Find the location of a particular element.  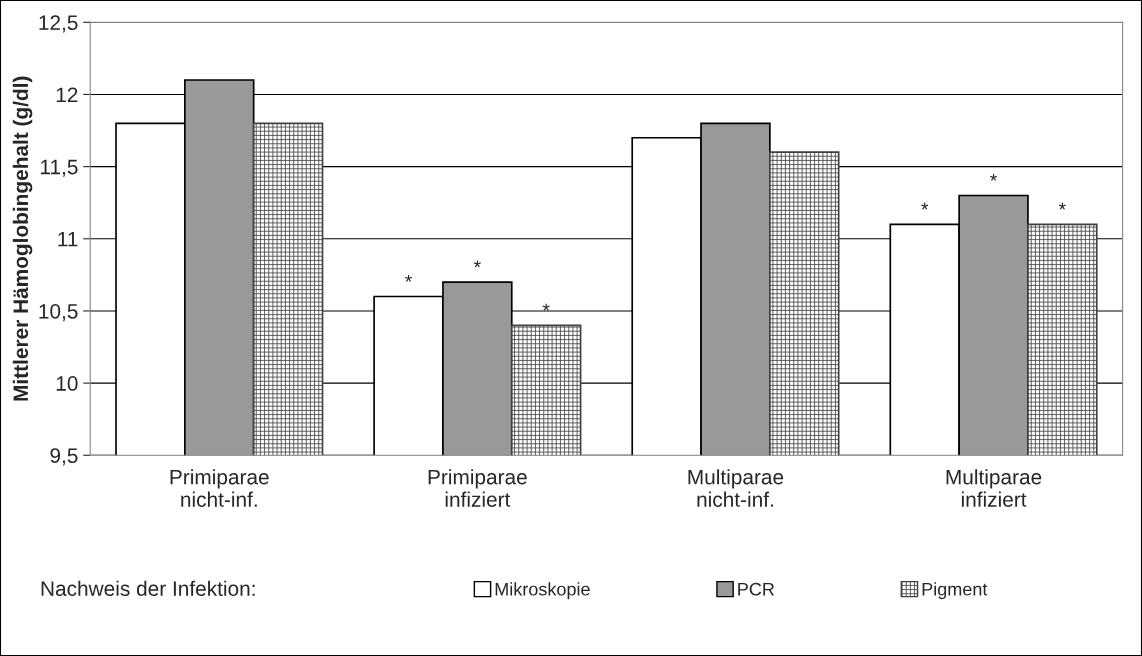

x-tick-label: Multiparae nicht-inf. is located at coordinates (736, 488).